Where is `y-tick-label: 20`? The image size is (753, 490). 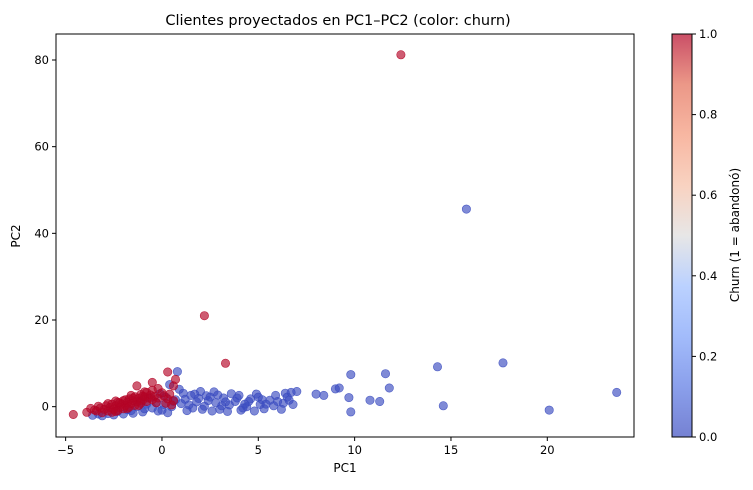
y-tick-label: 20 is located at coordinates (41, 320).